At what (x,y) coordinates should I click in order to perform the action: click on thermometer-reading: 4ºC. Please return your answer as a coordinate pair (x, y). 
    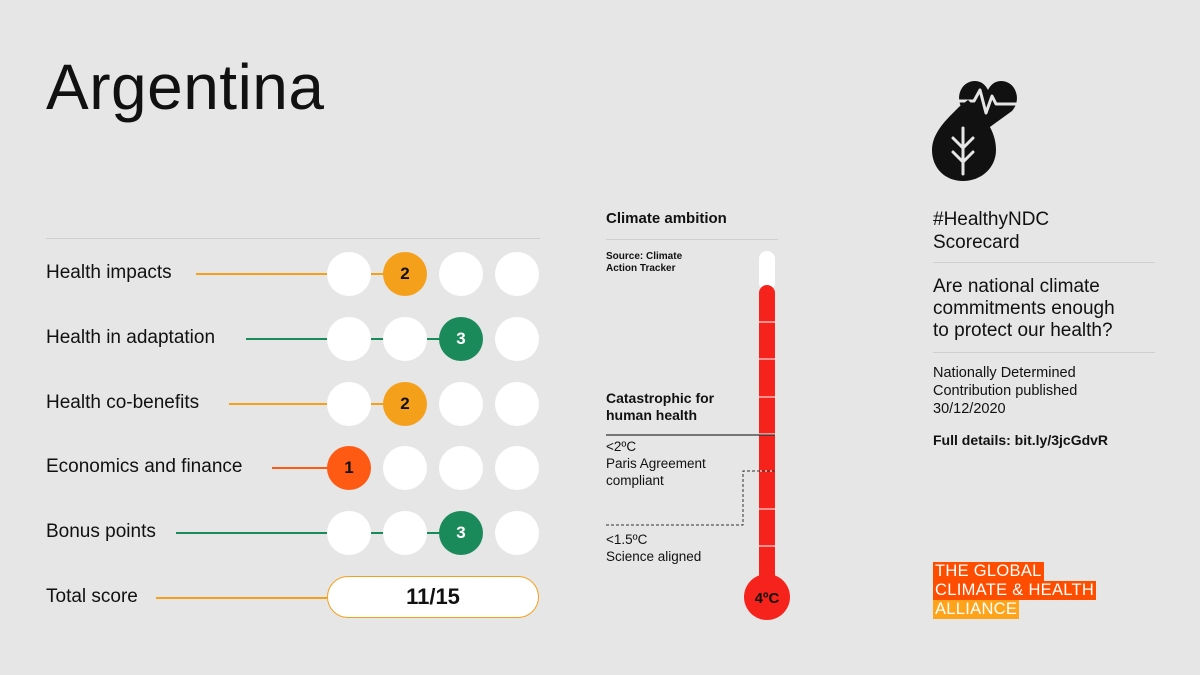
    Looking at the image, I should click on (767, 598).